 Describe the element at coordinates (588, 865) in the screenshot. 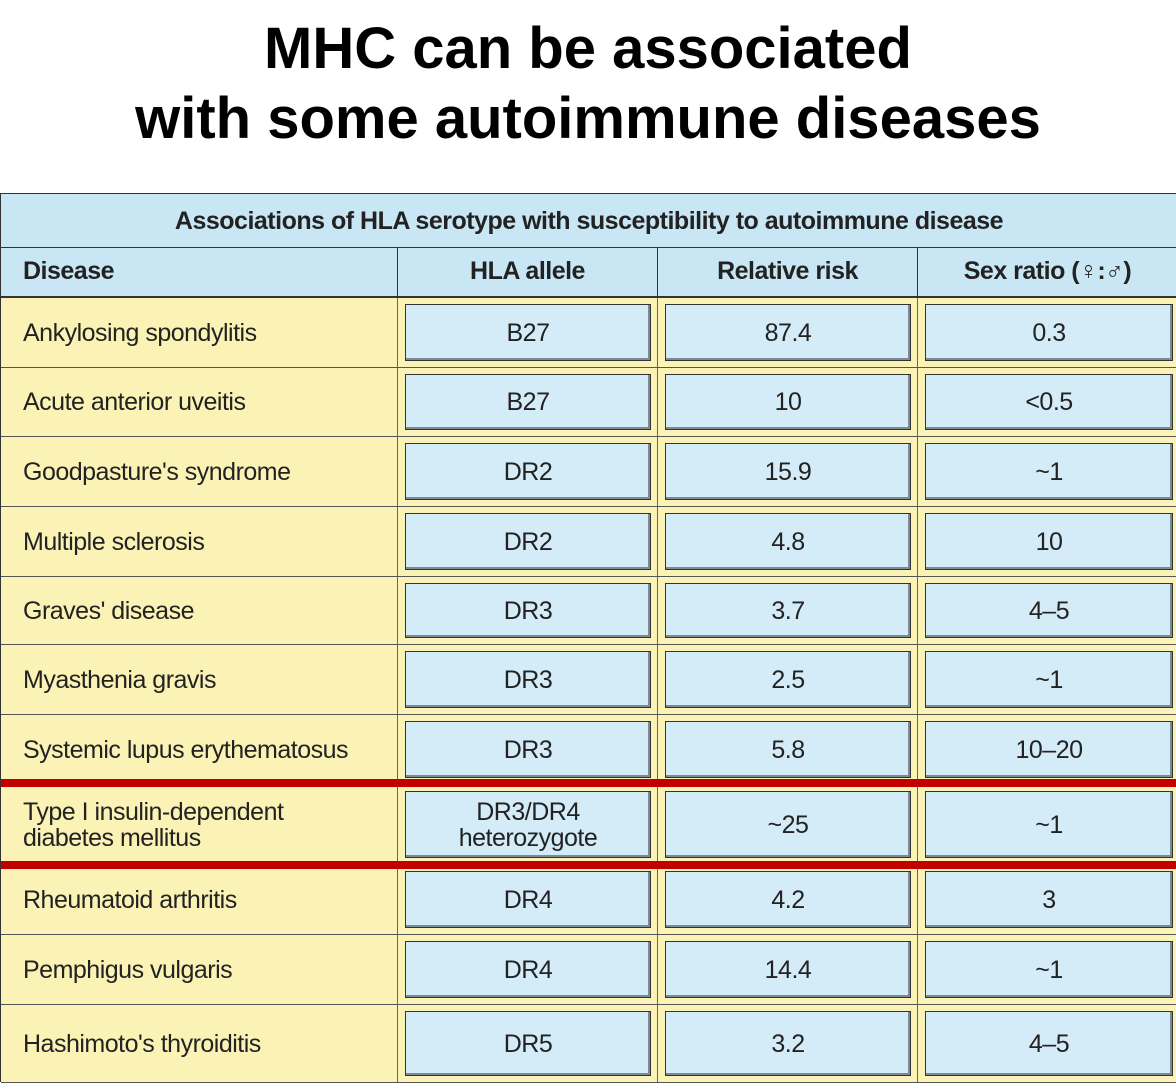

I see `highlight-line-bottom` at that location.